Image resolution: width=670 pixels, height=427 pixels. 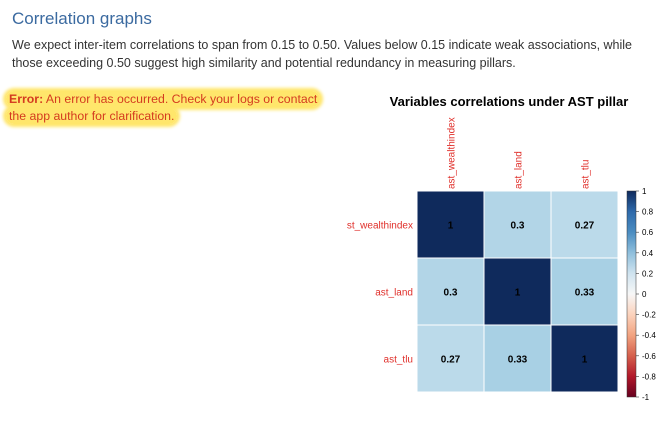 What do you see at coordinates (644, 294) in the screenshot?
I see `colorbar-tick-label: 0` at bounding box center [644, 294].